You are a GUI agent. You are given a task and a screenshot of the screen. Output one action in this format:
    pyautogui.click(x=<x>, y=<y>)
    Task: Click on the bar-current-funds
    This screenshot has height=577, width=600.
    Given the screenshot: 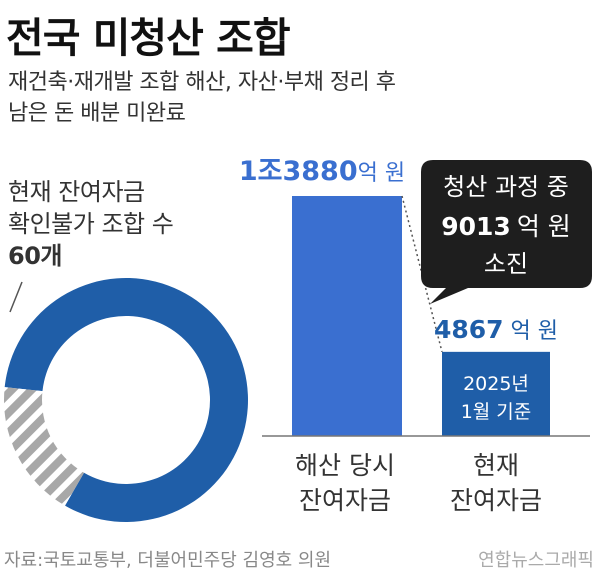 What is the action you would take?
    pyautogui.click(x=496, y=393)
    